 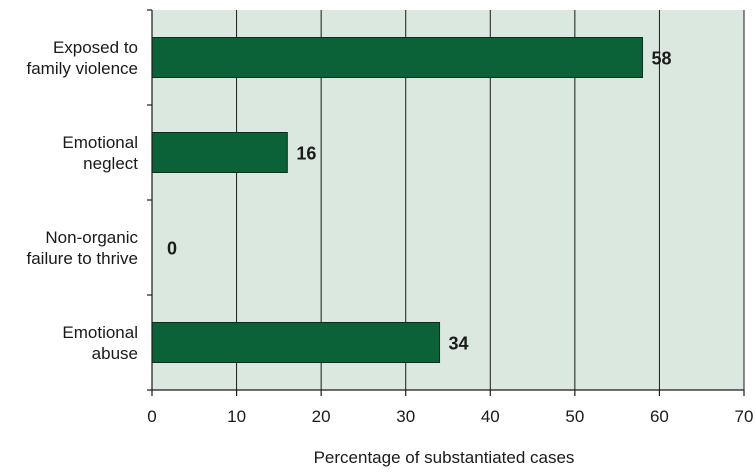 I want to click on x-tick-label-60: 60, so click(x=659, y=416).